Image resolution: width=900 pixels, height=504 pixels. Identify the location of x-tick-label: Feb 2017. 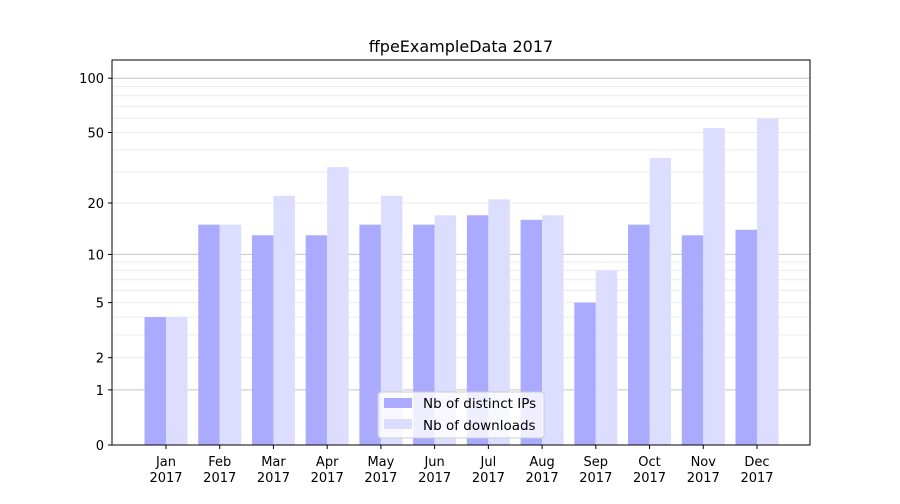
(219, 470).